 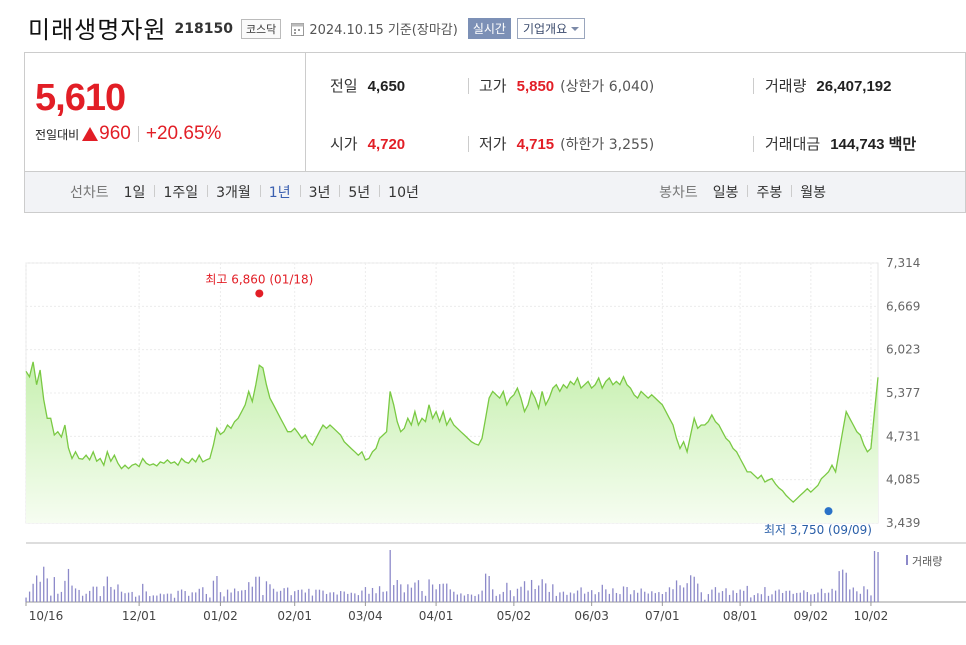 What do you see at coordinates (813, 192) in the screenshot?
I see `candle-period-tab-2: 월봉` at bounding box center [813, 192].